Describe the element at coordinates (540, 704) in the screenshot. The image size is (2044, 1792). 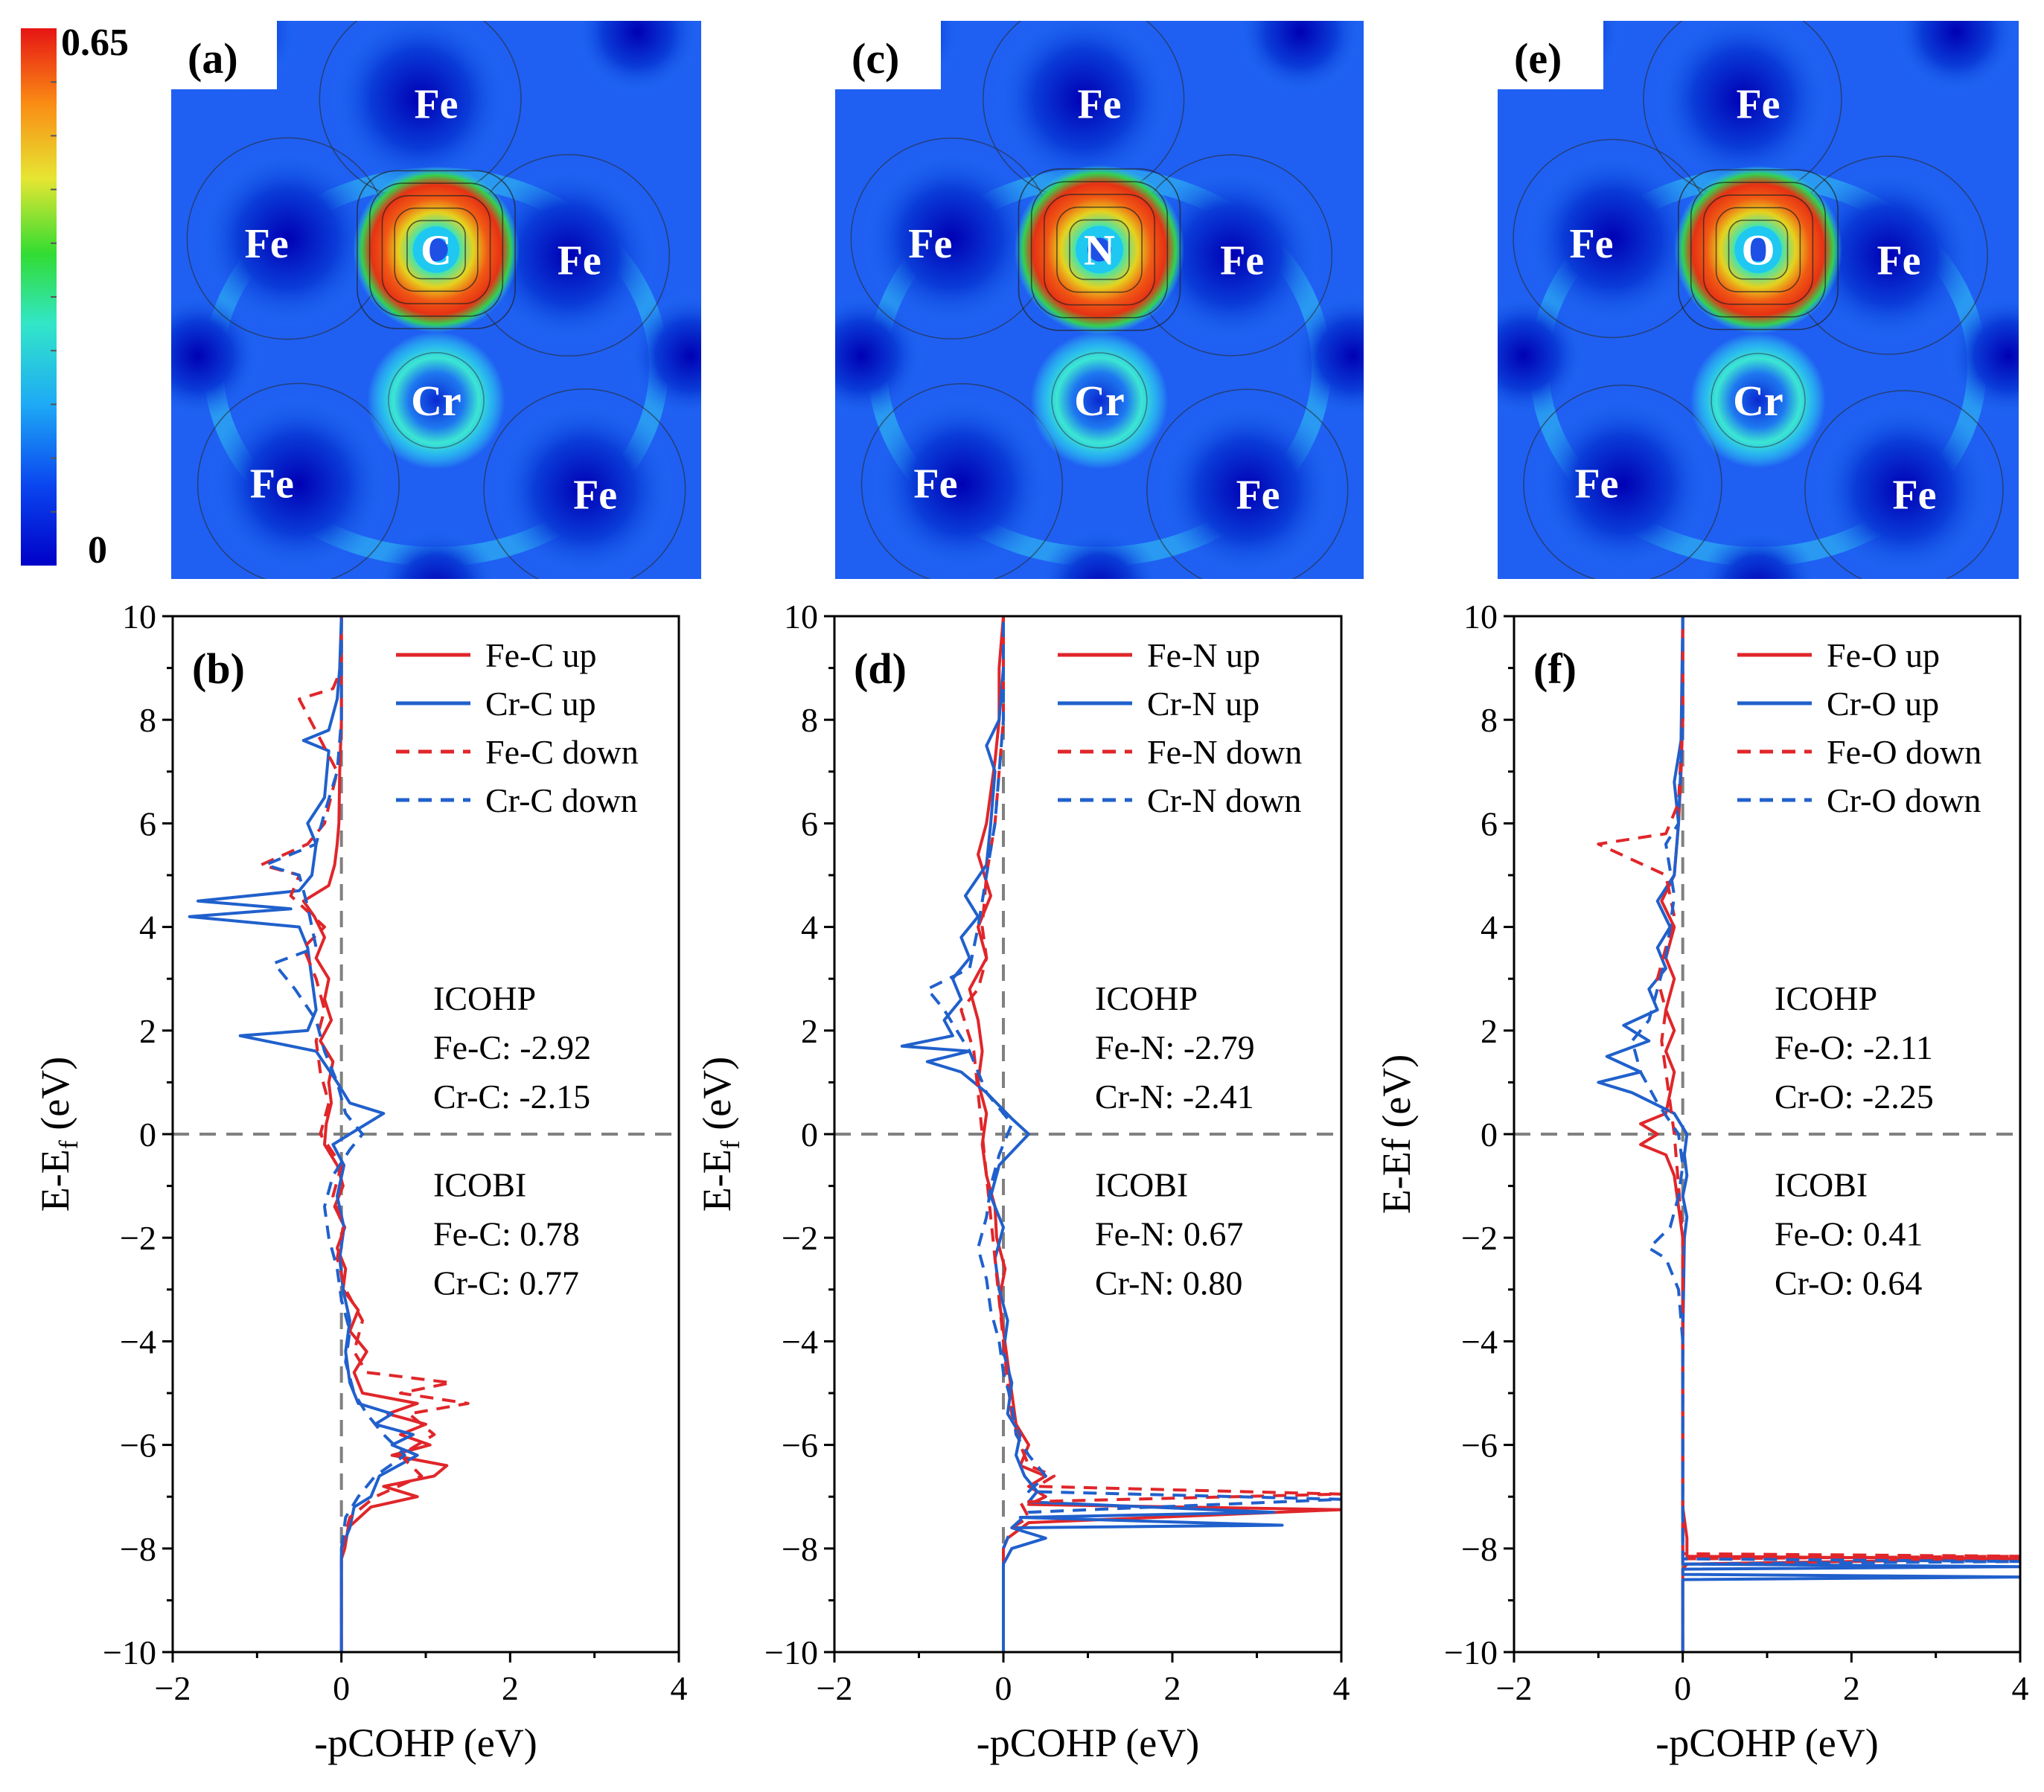
I see `legend-entry: Cr-C up` at that location.